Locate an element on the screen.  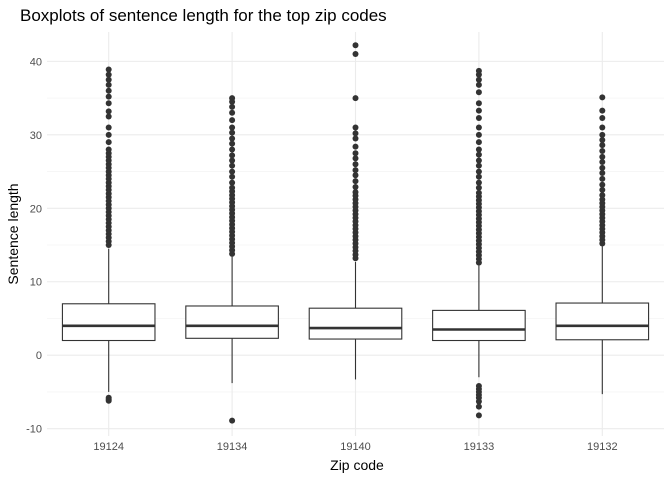
y-tick-label: -10 is located at coordinates (34, 430).